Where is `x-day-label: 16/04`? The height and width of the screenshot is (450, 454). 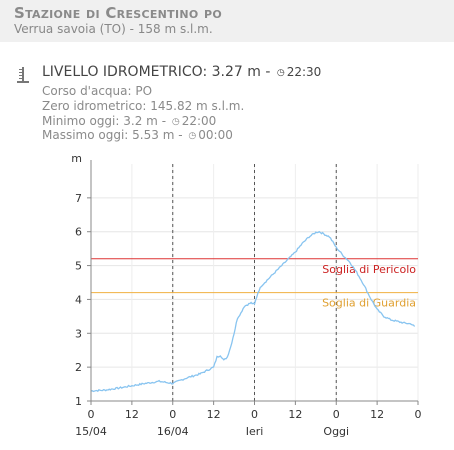
x-day-label: 16/04 is located at coordinates (173, 431).